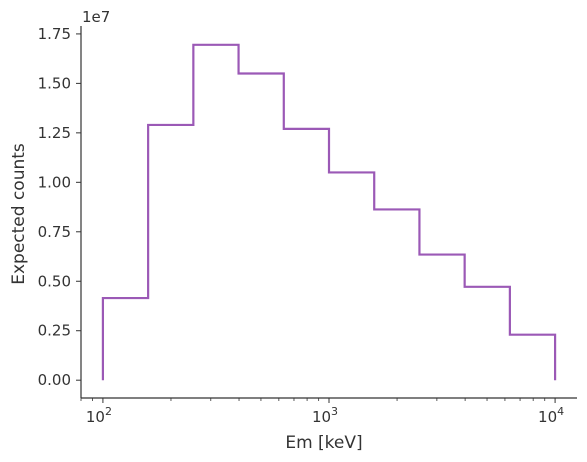 The height and width of the screenshot is (462, 587). Describe the element at coordinates (560, 411) in the screenshot. I see `x-tick-label-exponent: 4` at that location.